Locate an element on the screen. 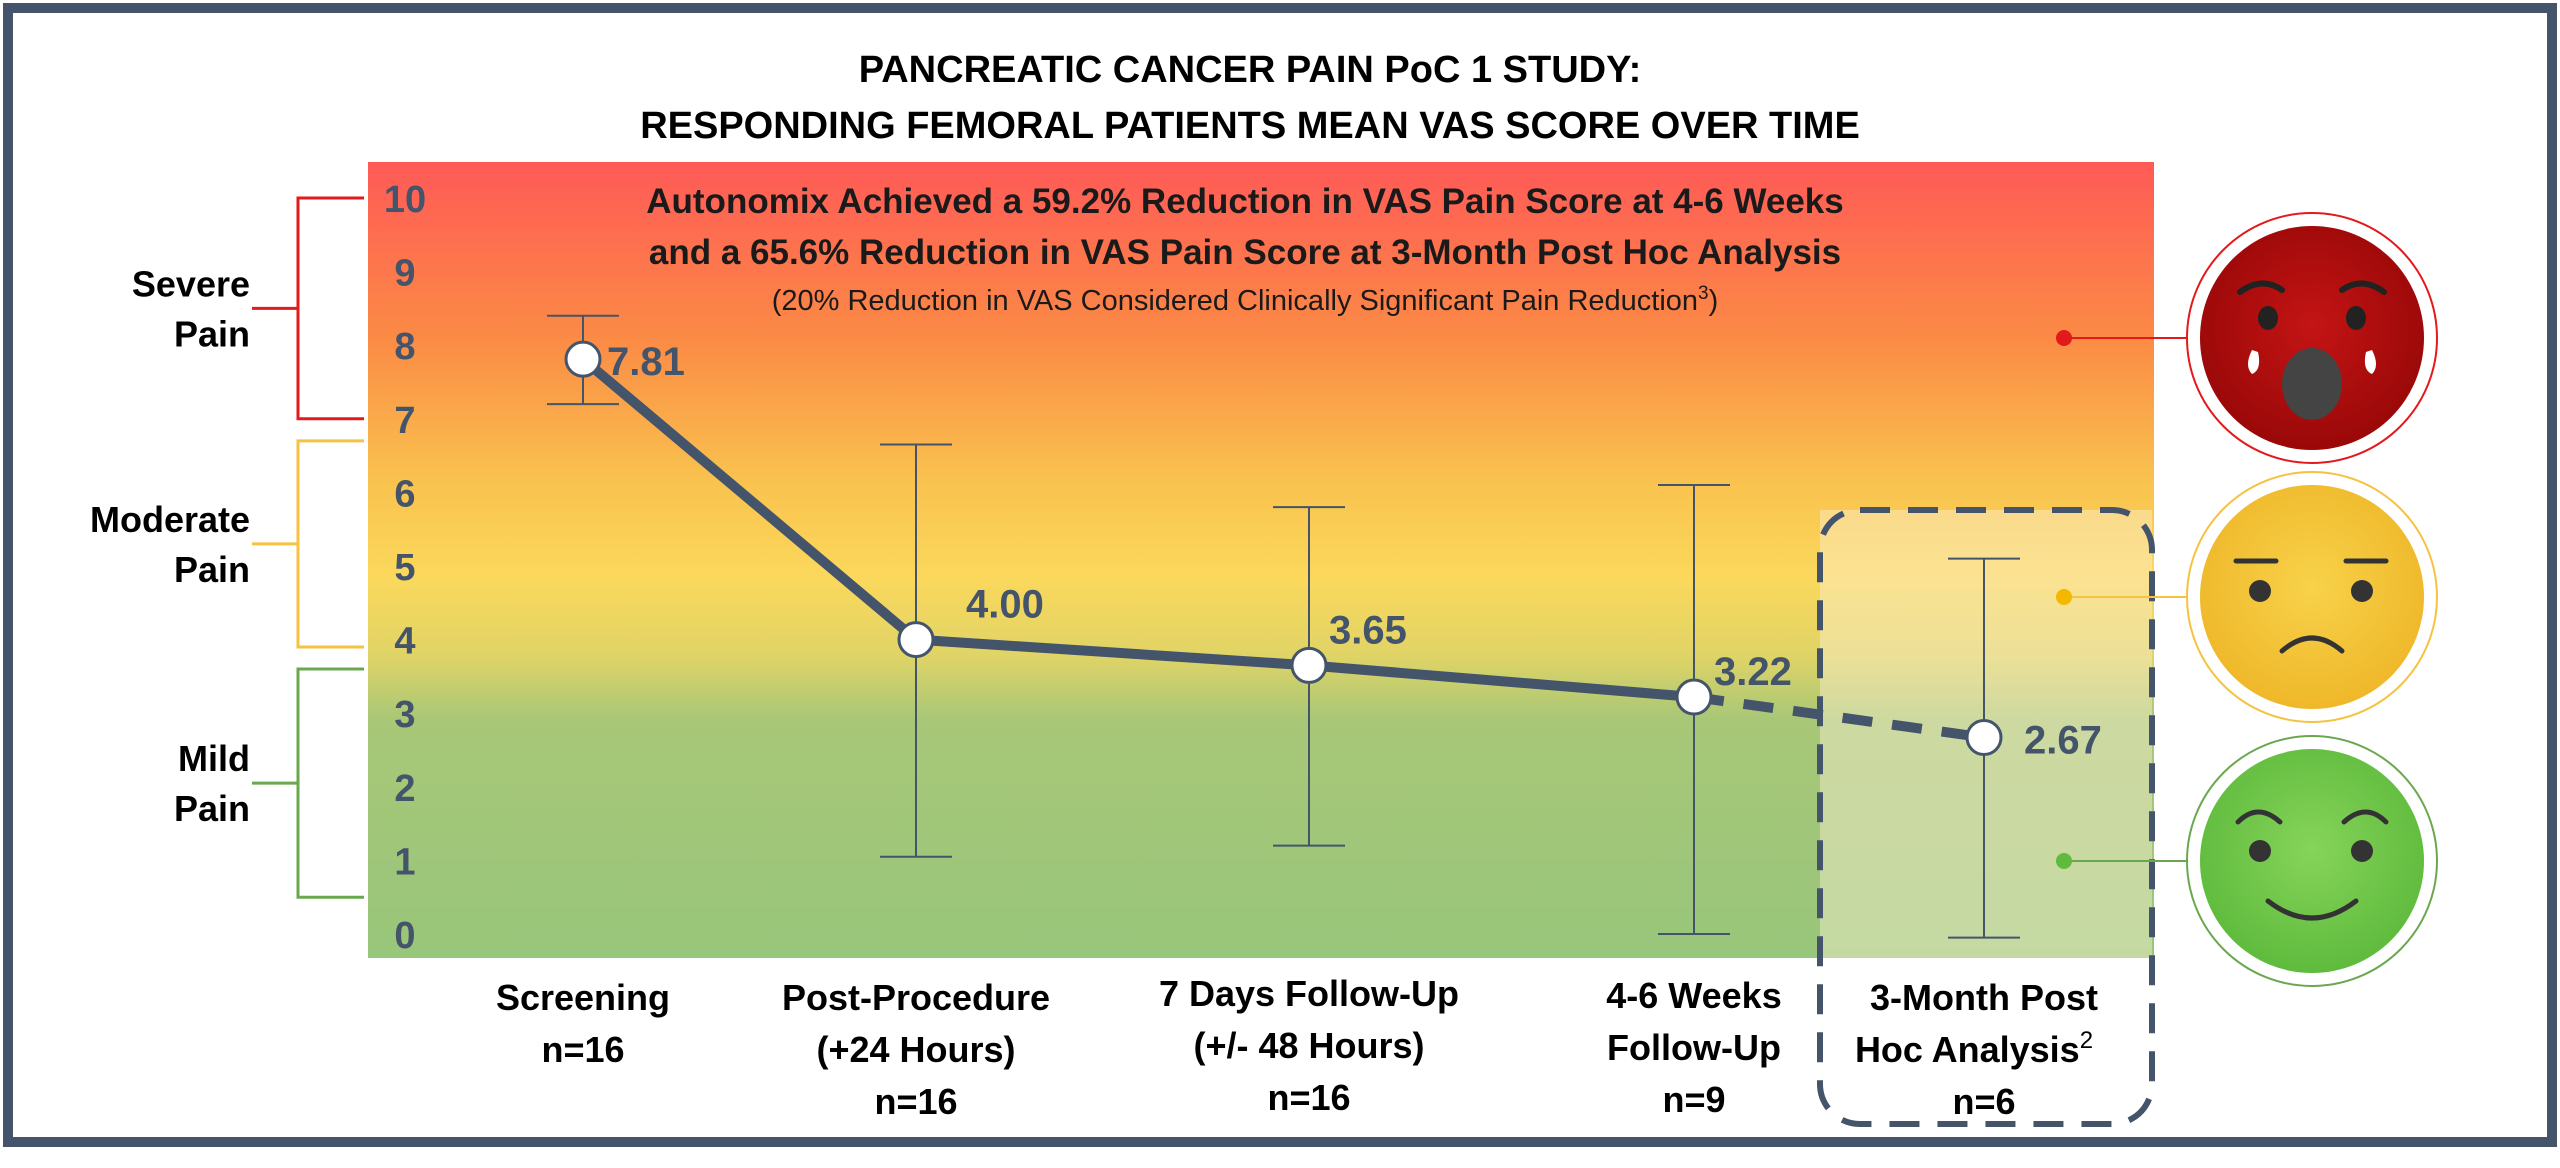 The height and width of the screenshot is (1168, 2560). severe-pain-face-icon is located at coordinates (2312, 338).